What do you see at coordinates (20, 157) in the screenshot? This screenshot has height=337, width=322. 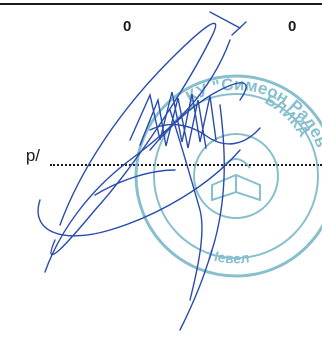 I see `field-label-wrap: p/` at bounding box center [20, 157].